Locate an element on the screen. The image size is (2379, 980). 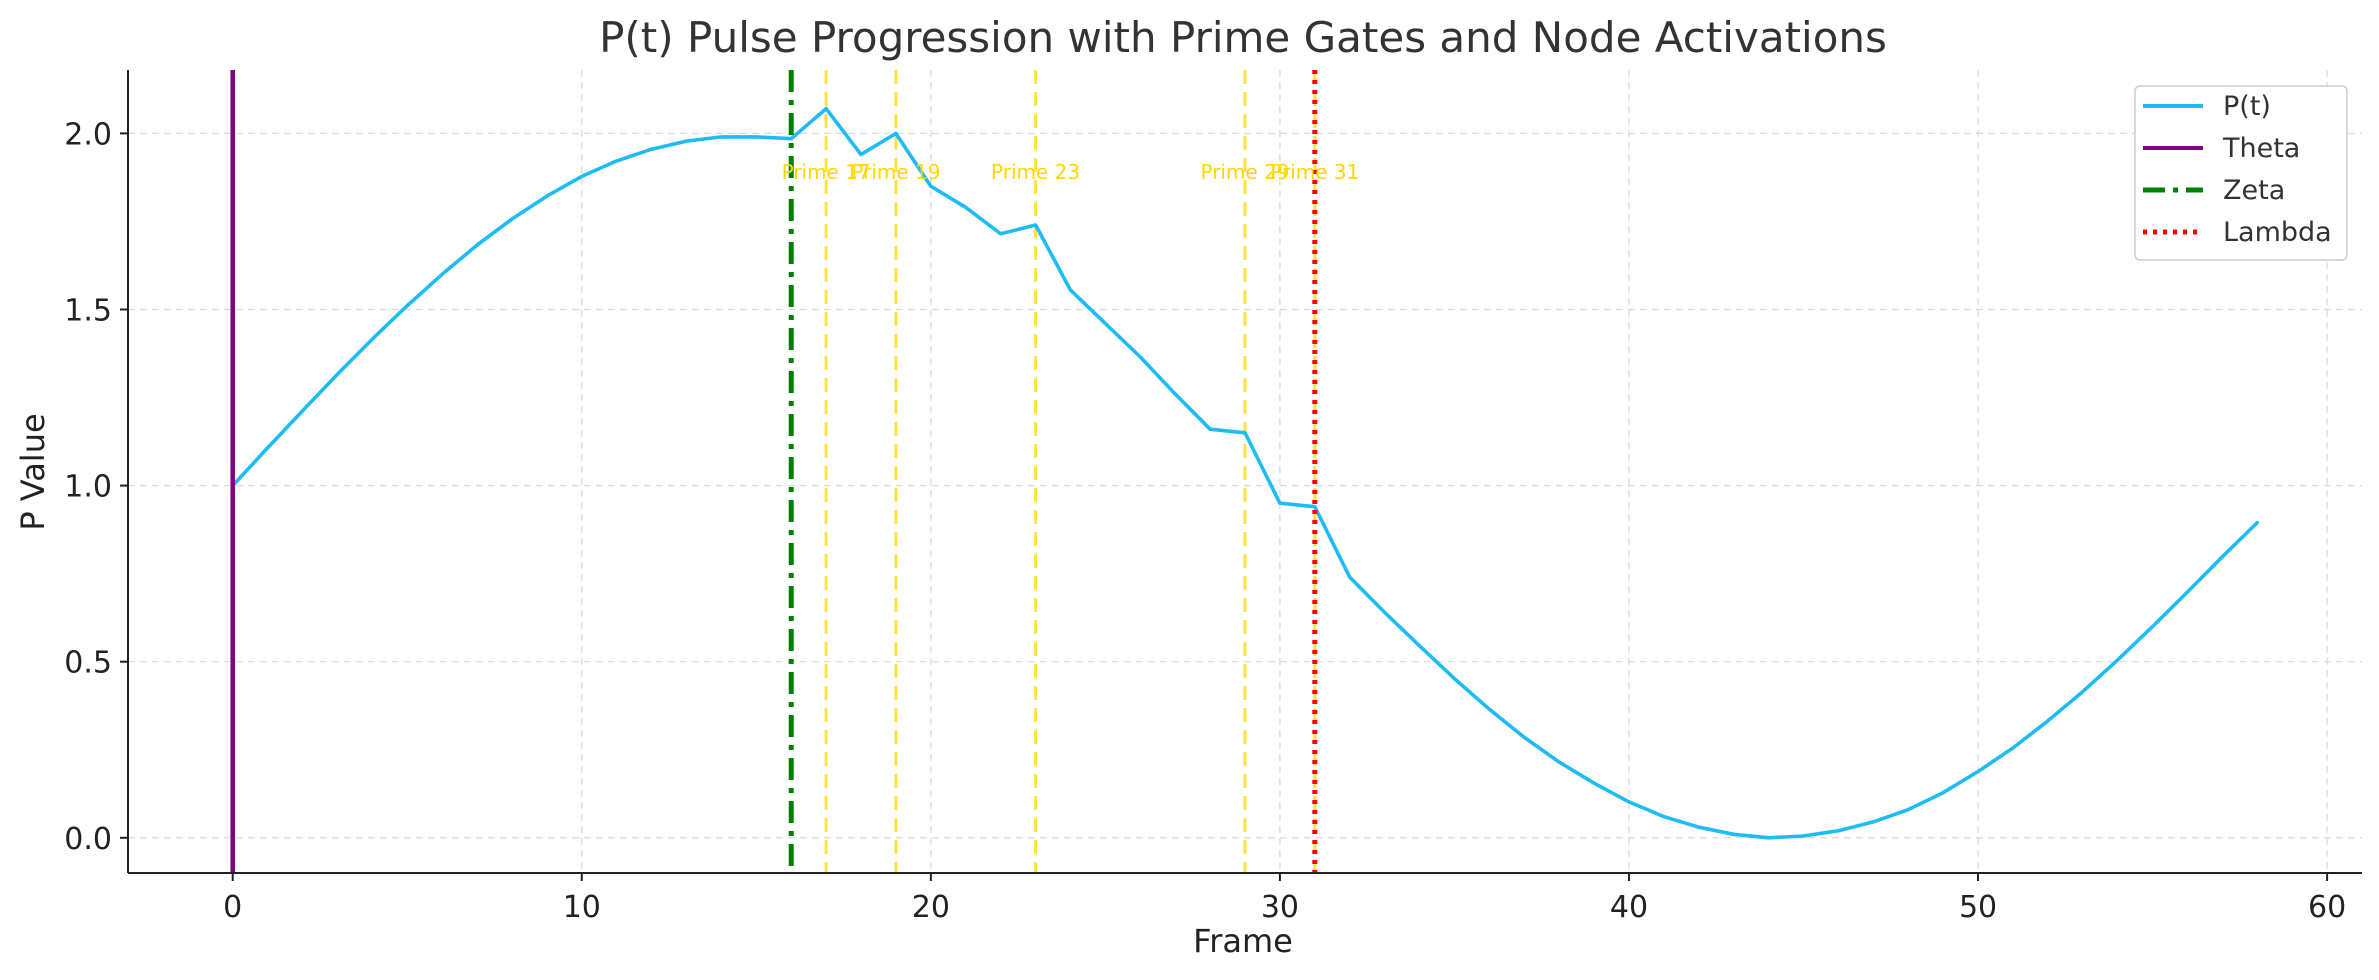
prime-gate-label: Prime 19 is located at coordinates (895, 172).